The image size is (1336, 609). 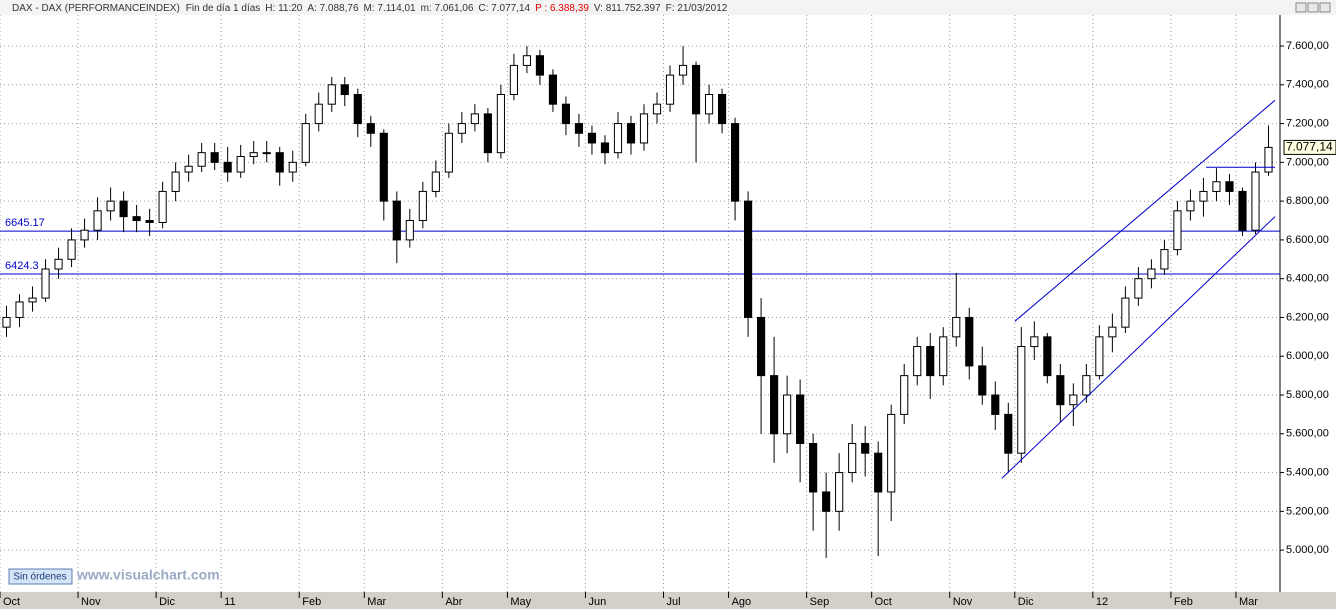 What do you see at coordinates (1307, 162) in the screenshot?
I see `y-tick-label: 7.000,00` at bounding box center [1307, 162].